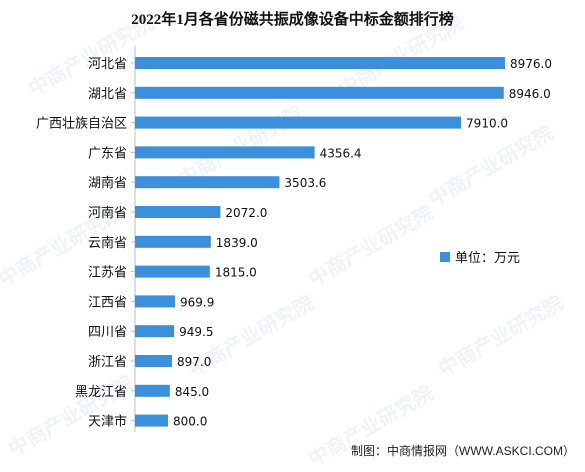 Image resolution: width=585 pixels, height=472 pixels. What do you see at coordinates (530, 94) in the screenshot?
I see `value-label: 8946.0` at bounding box center [530, 94].